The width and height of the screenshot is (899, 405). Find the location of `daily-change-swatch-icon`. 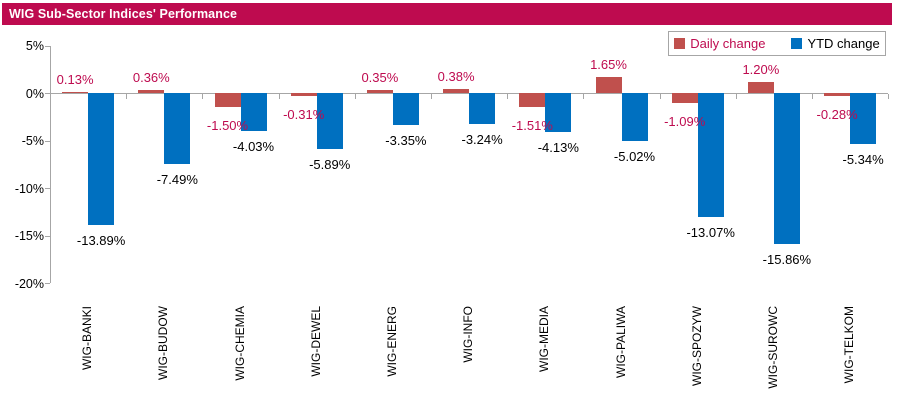

daily-change-swatch-icon is located at coordinates (680, 43).